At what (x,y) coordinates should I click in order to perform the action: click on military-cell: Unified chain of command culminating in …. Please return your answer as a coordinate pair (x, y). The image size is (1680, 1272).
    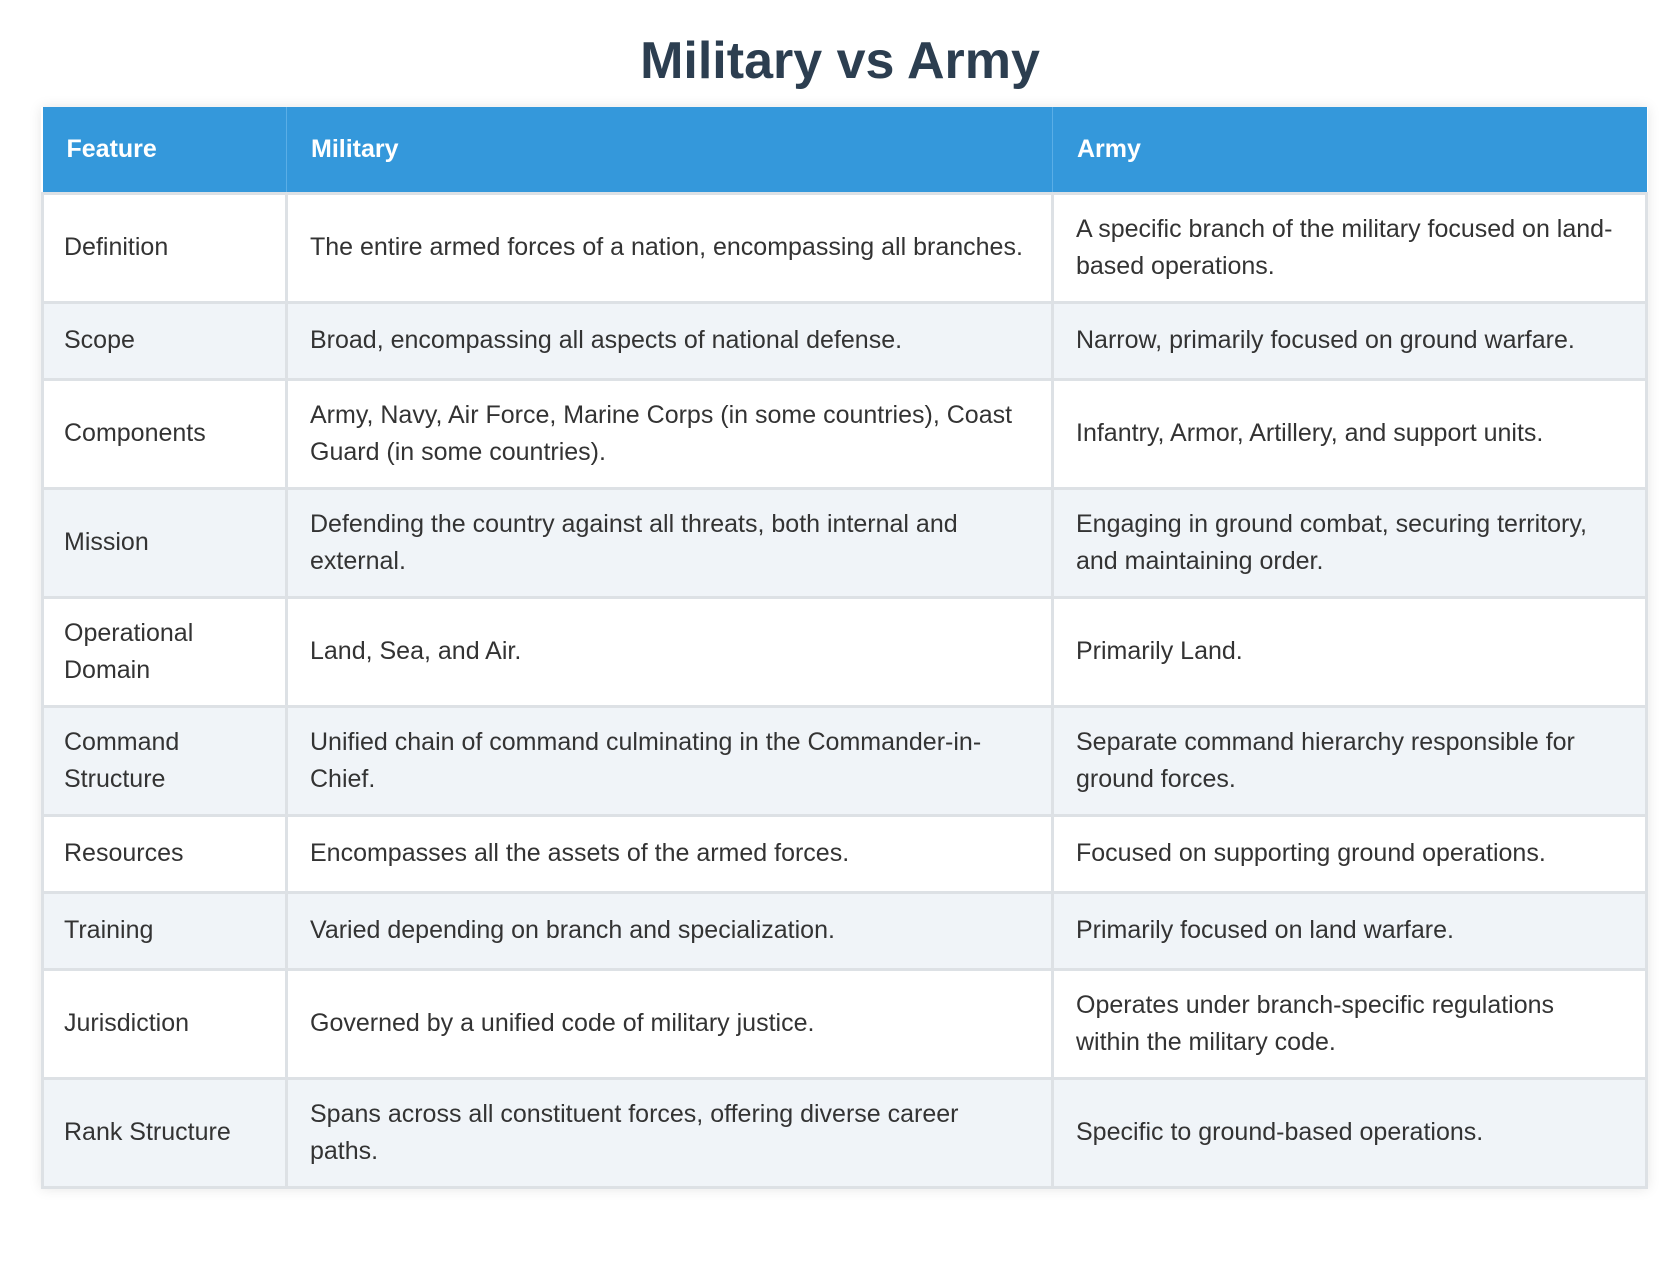
    Looking at the image, I should click on (669, 760).